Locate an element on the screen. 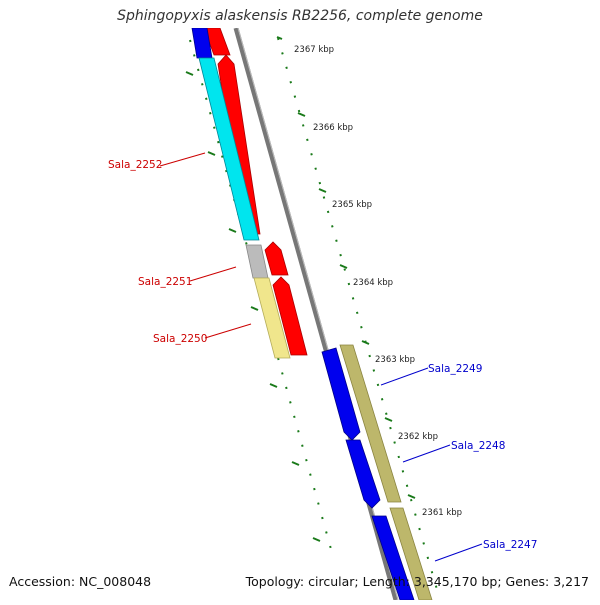 The height and width of the screenshot is (605, 600). reverse-strand-inner-track is located at coordinates (241, 193).